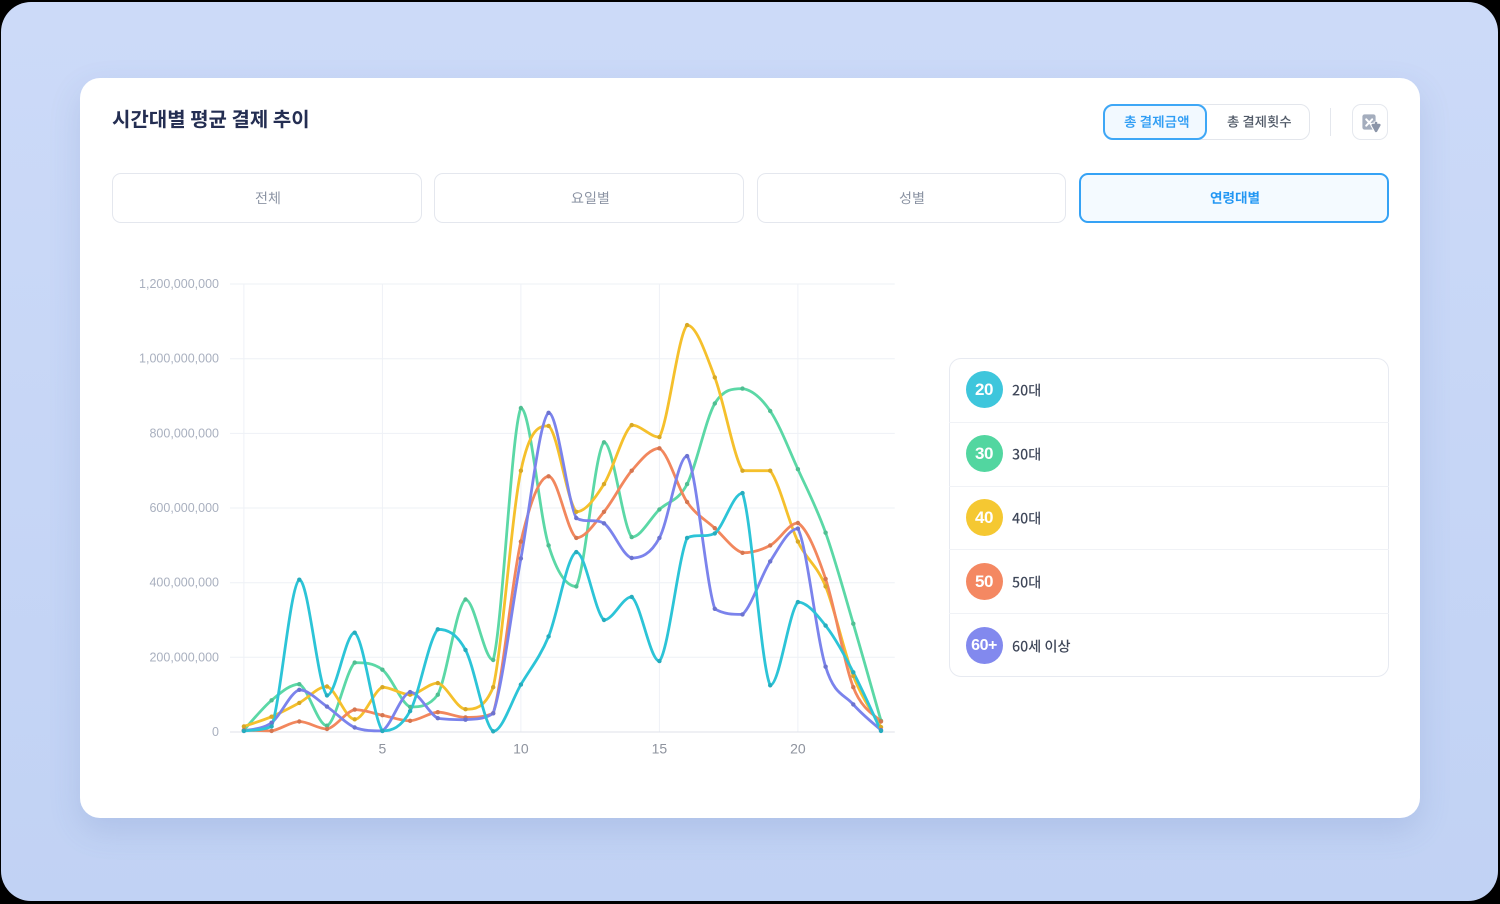  Describe the element at coordinates (798, 749) in the screenshot. I see `svg-text: 20` at that location.